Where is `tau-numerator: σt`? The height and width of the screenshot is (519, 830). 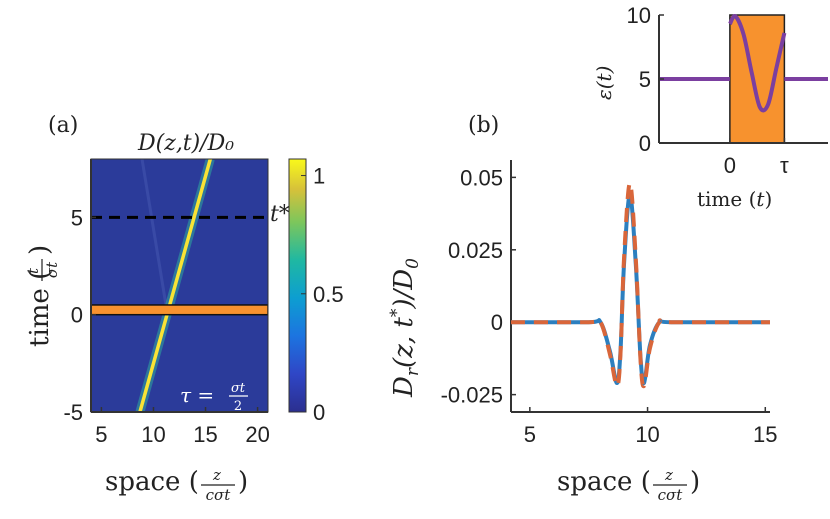
tau-numerator: σt is located at coordinates (238, 388).